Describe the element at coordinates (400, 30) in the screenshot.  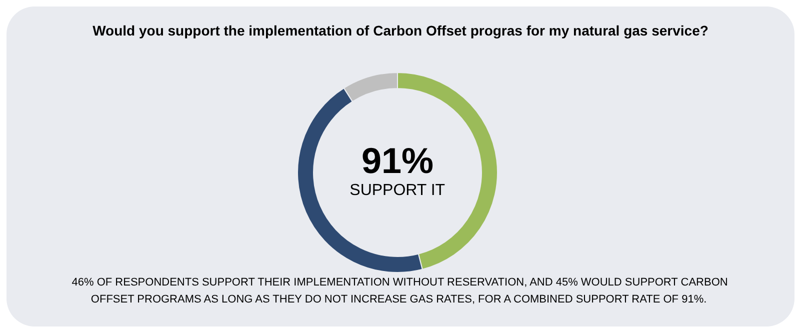
I see `chart-title: Would you support the implementation of Carbon Offset progras for my natural gas service?` at that location.